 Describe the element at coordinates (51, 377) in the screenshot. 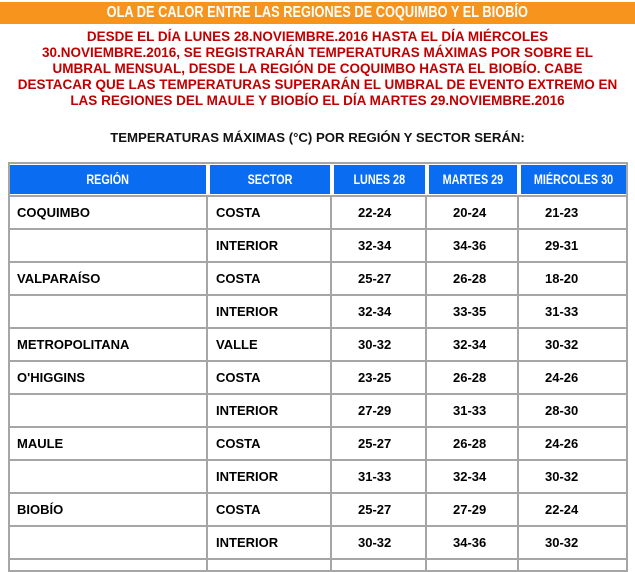

I see `region-cell: O'HIGGINS` at that location.